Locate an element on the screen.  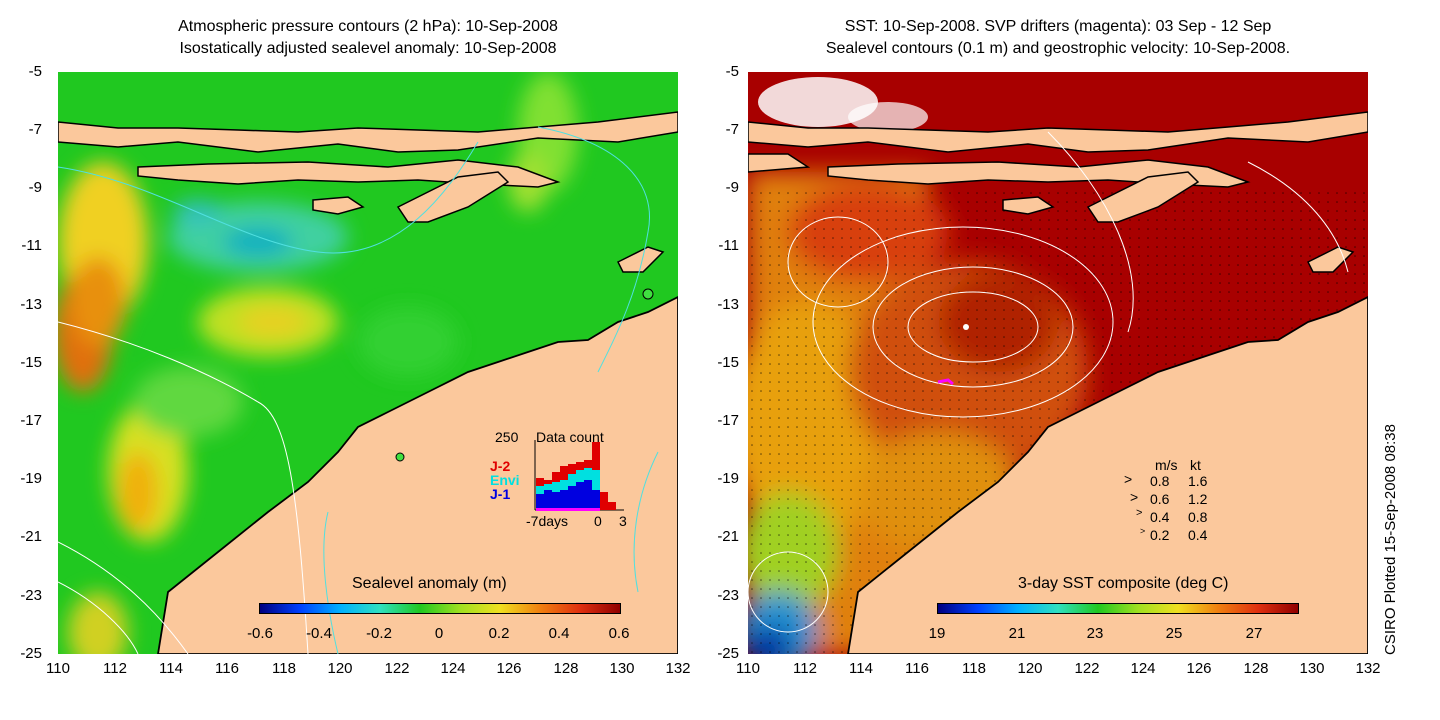
left-x-tick: 130 is located at coordinates (622, 668).